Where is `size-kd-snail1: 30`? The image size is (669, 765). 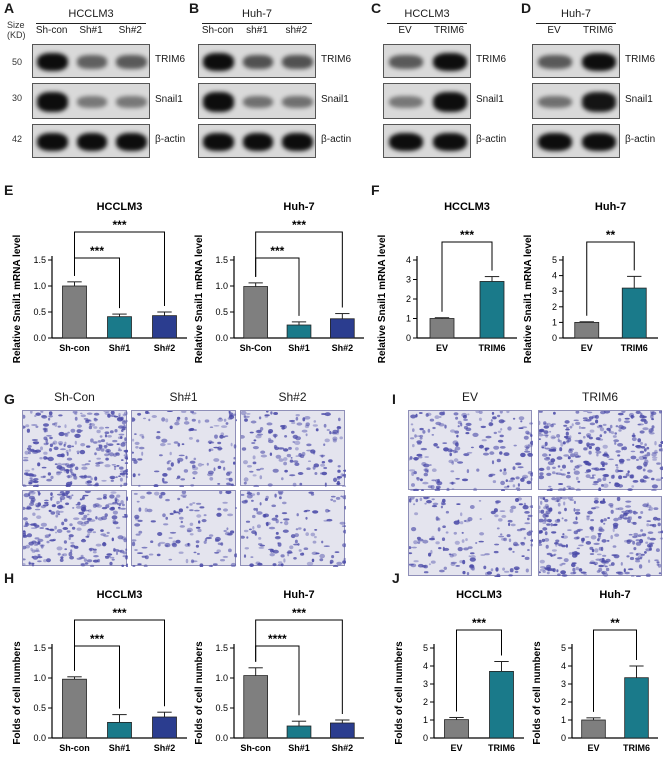 size-kd-snail1: 30 is located at coordinates (17, 98).